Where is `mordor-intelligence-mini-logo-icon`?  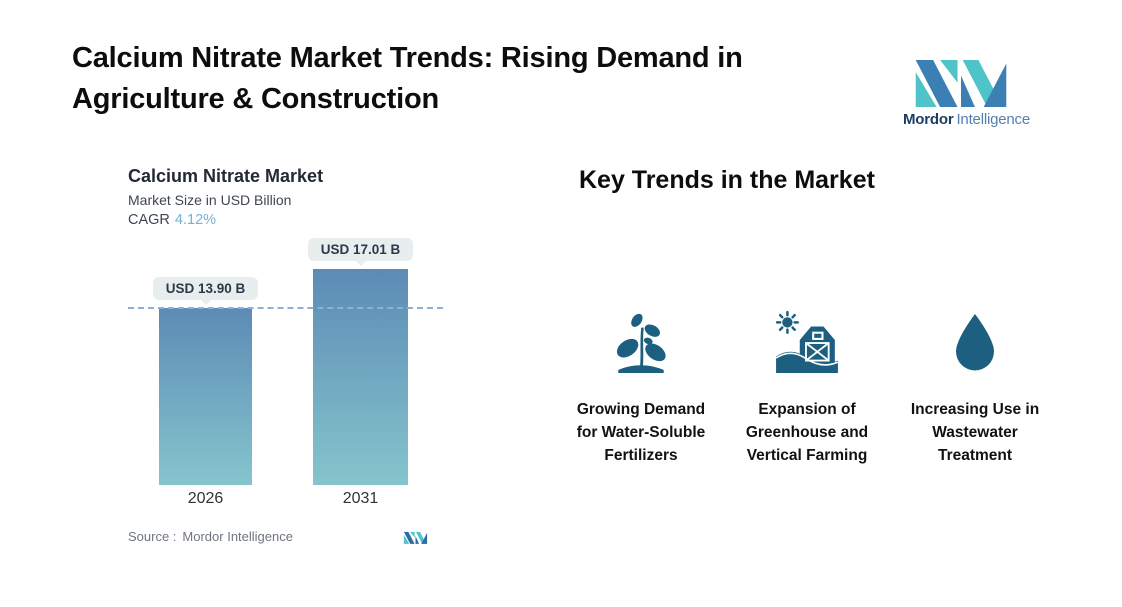
mordor-intelligence-mini-logo-icon is located at coordinates (415, 537).